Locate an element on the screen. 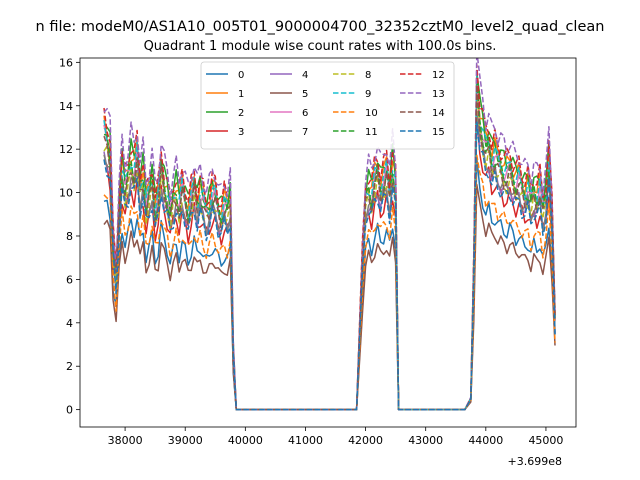 Image resolution: width=640 pixels, height=480 pixels. y-tick-label: 12 is located at coordinates (66, 149).